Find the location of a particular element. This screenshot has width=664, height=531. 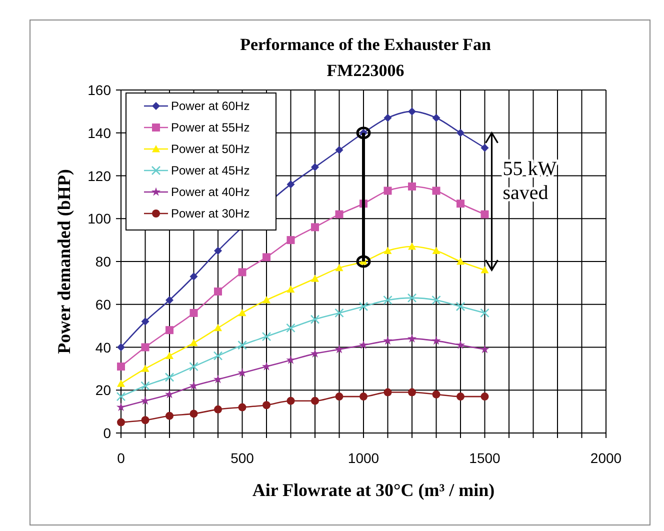

y-tick-label: 140 is located at coordinates (100, 132).